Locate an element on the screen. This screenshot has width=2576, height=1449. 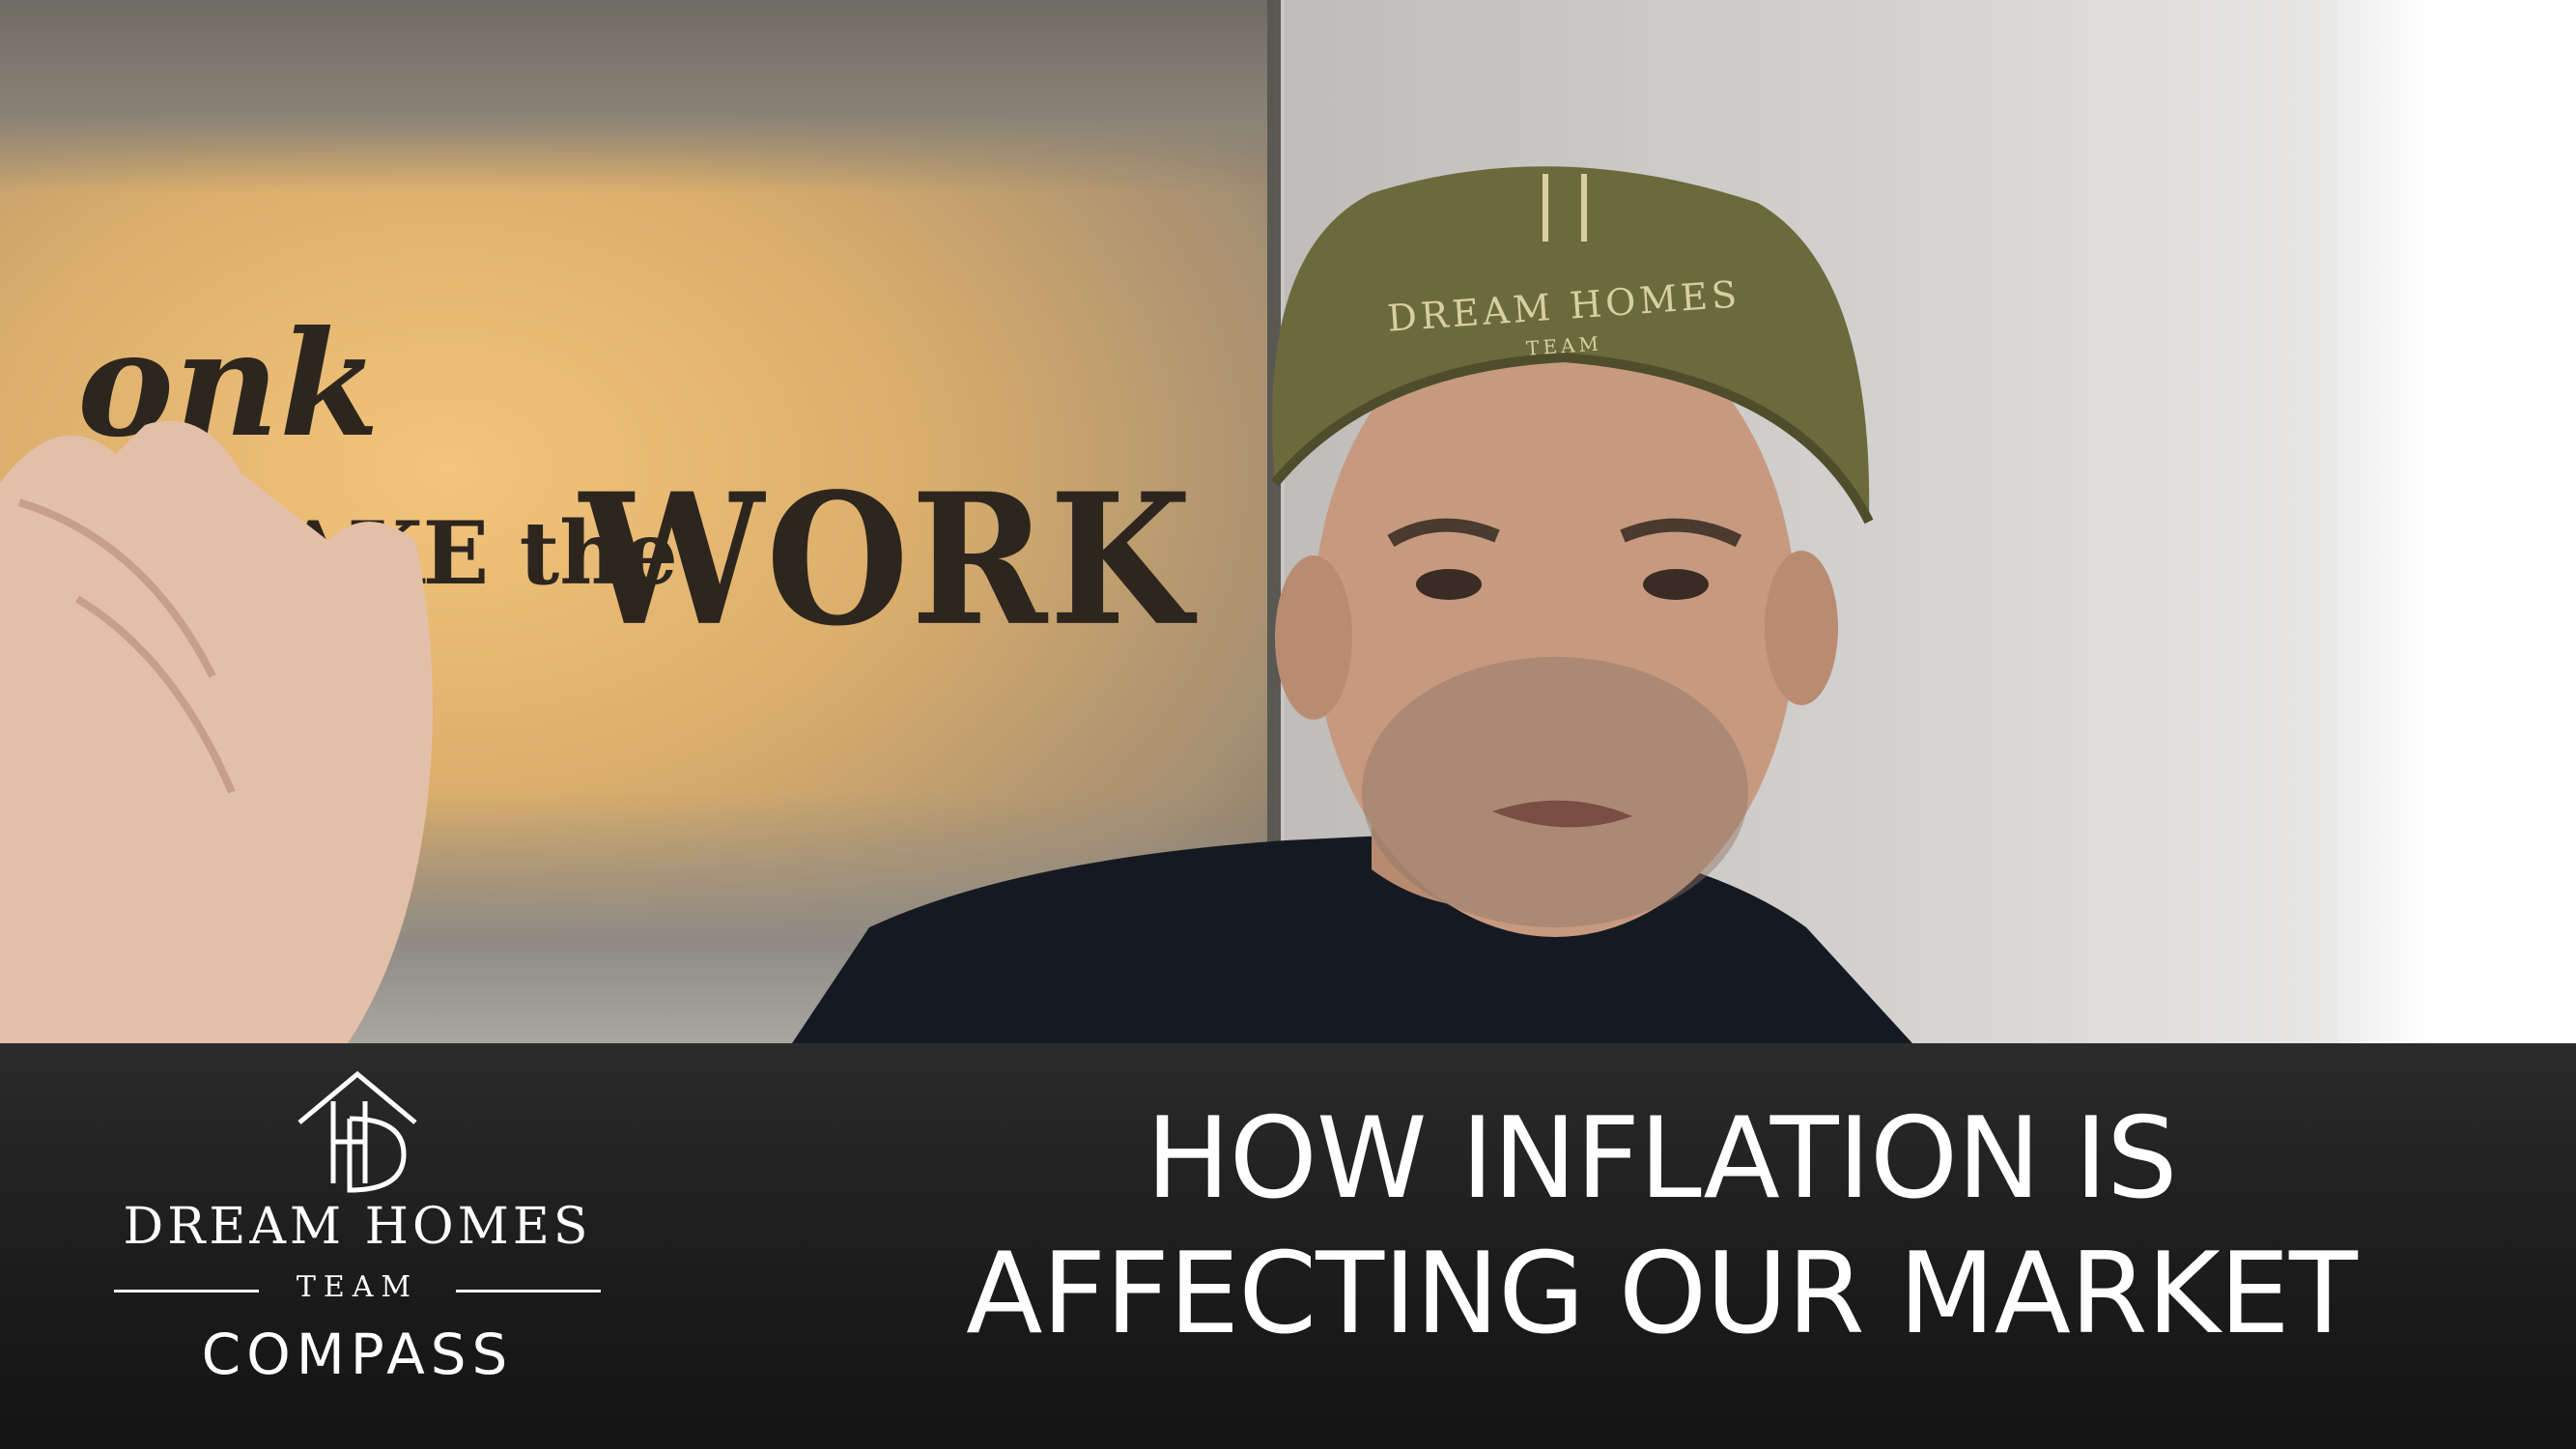
presenter-cap is located at coordinates (1571, 344).